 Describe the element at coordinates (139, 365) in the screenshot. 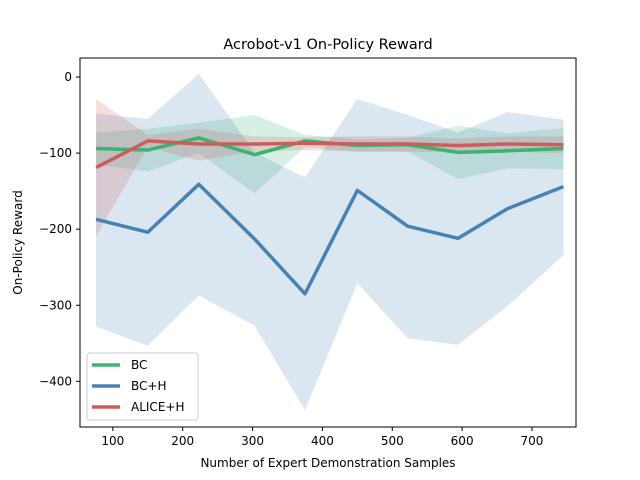

I see `legend-label: BC` at that location.